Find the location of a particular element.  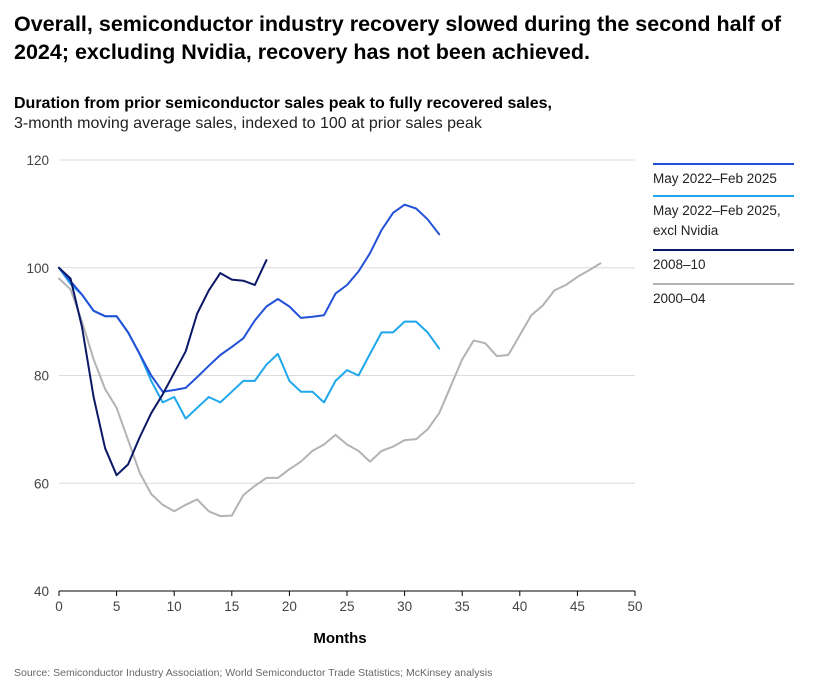

y-tick-label: 120 is located at coordinates (37, 160).